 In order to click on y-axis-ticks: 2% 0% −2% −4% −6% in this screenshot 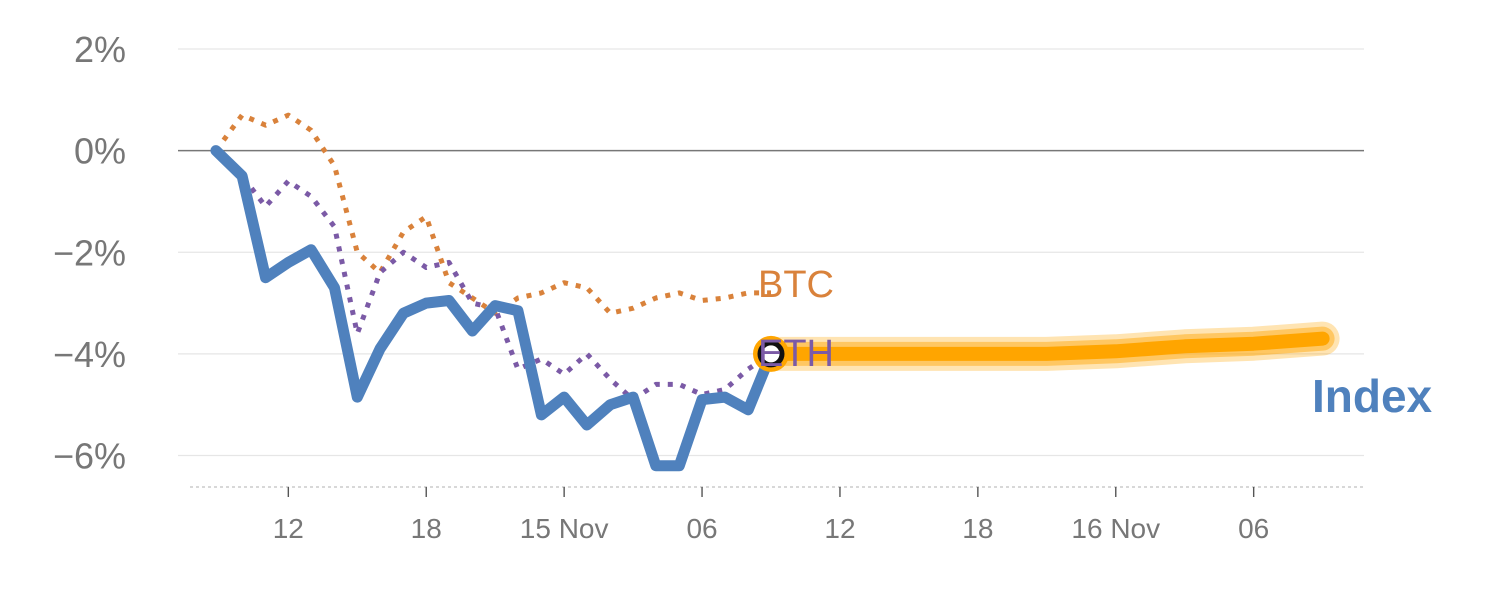, I will do `click(89, 253)`.